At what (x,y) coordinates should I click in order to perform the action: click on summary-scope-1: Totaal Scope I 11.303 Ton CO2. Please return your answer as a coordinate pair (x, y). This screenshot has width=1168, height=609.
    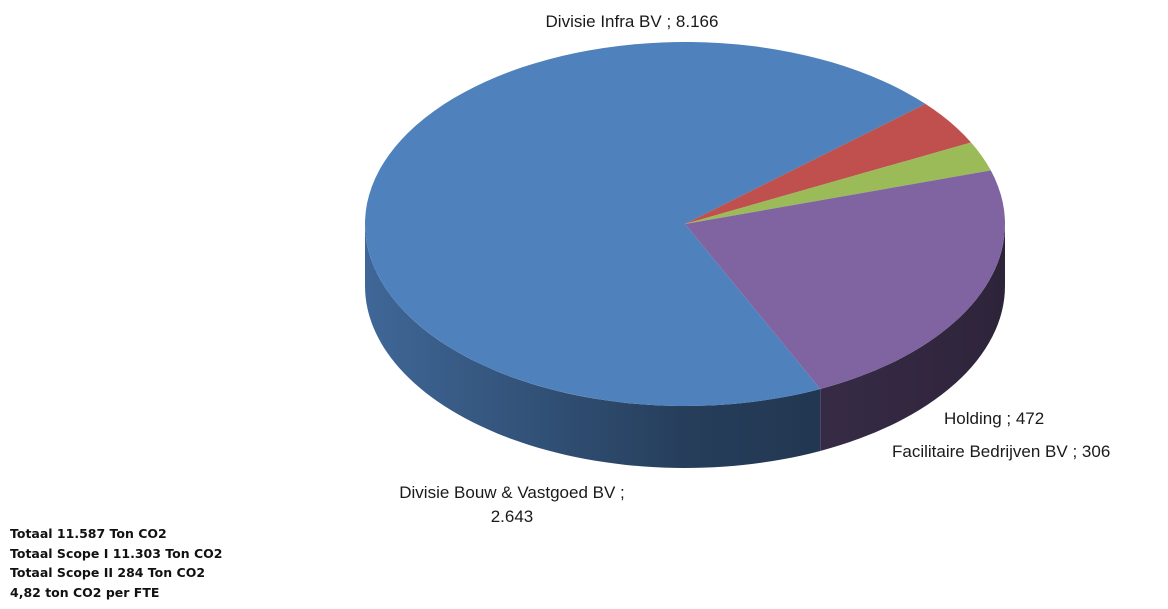
    Looking at the image, I should click on (116, 553).